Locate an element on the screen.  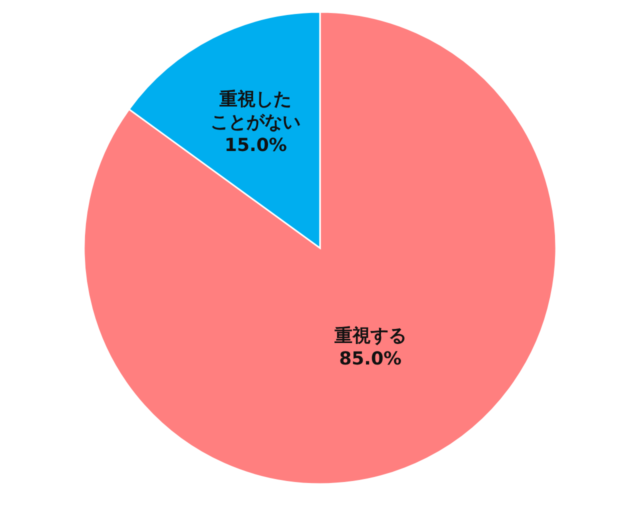
data-label: 15.0% is located at coordinates (255, 145).